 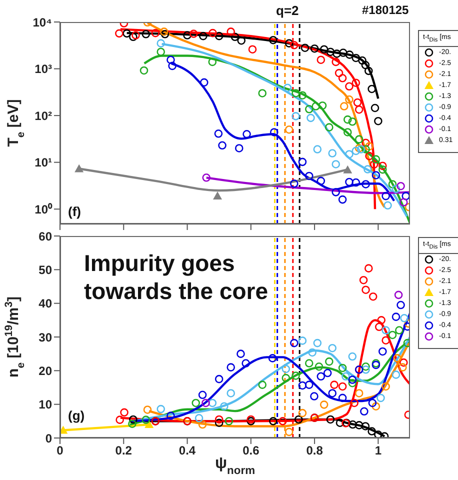 I want to click on annotation: Impurity goes towards the core, so click(x=177, y=278).